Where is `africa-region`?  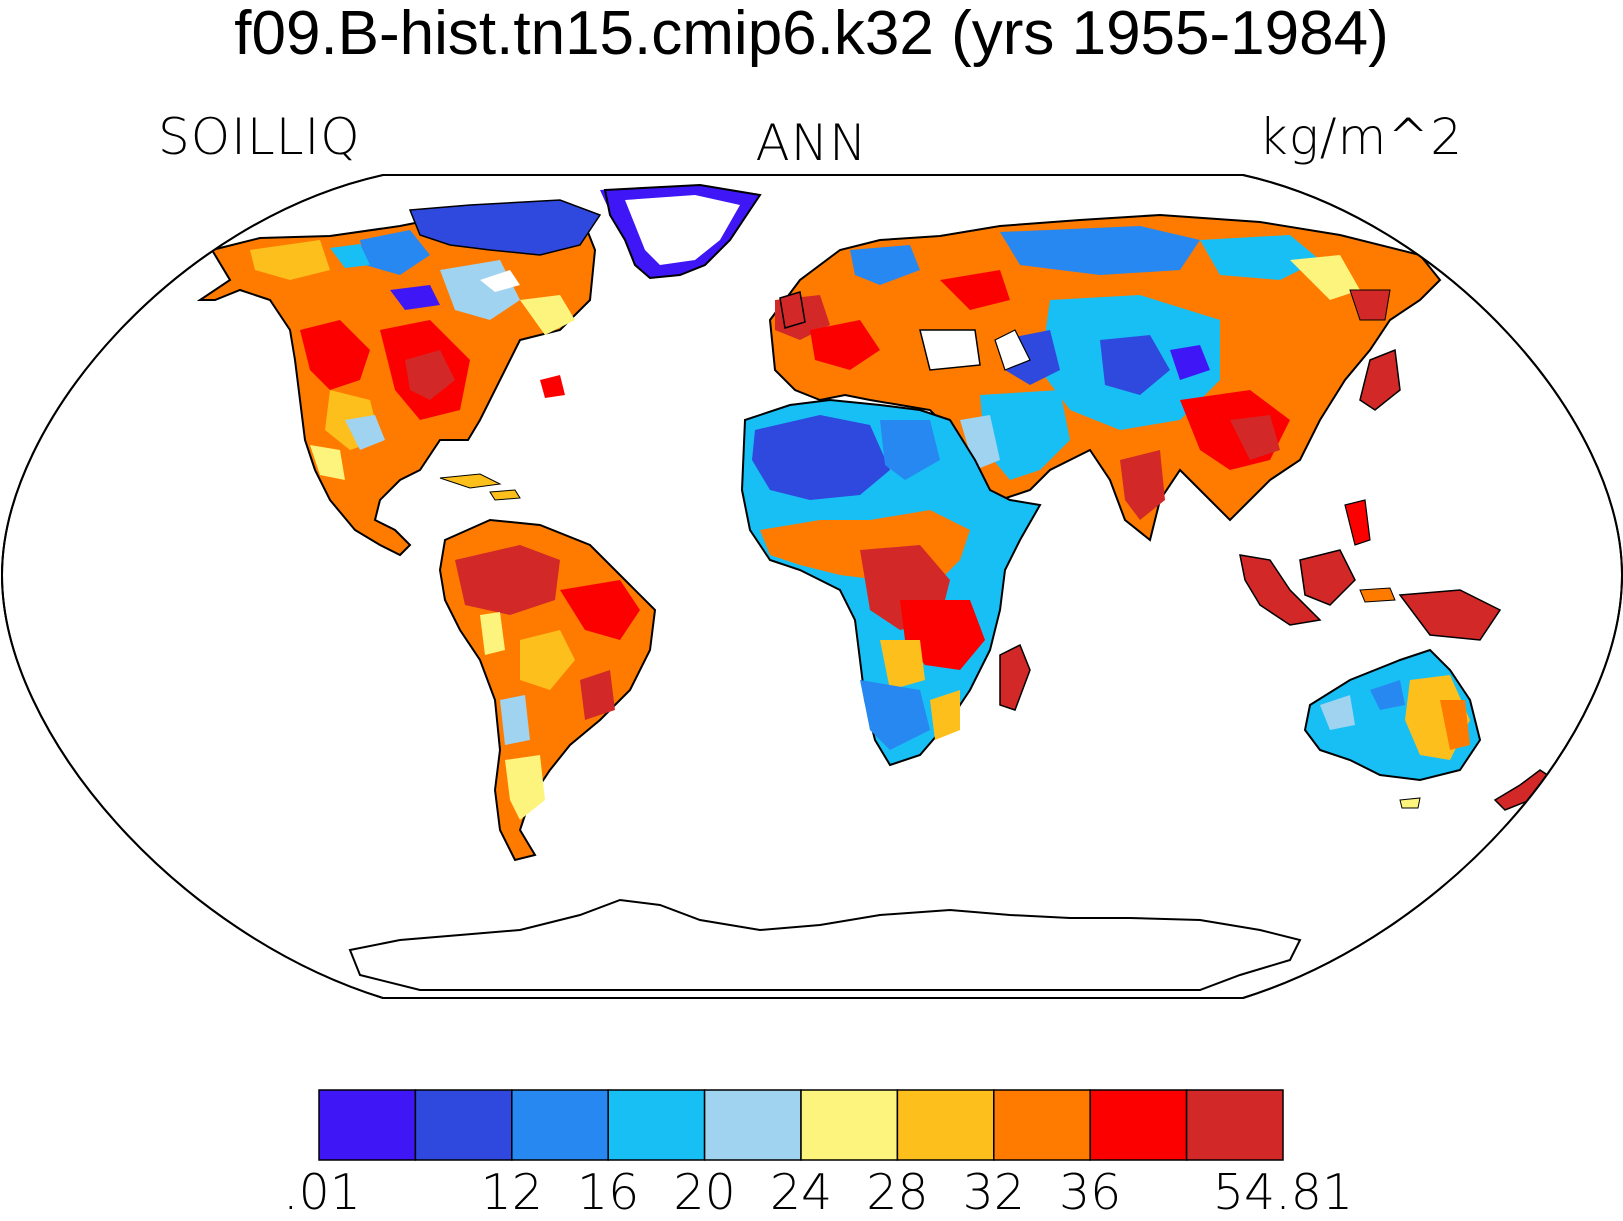 africa-region is located at coordinates (891, 582).